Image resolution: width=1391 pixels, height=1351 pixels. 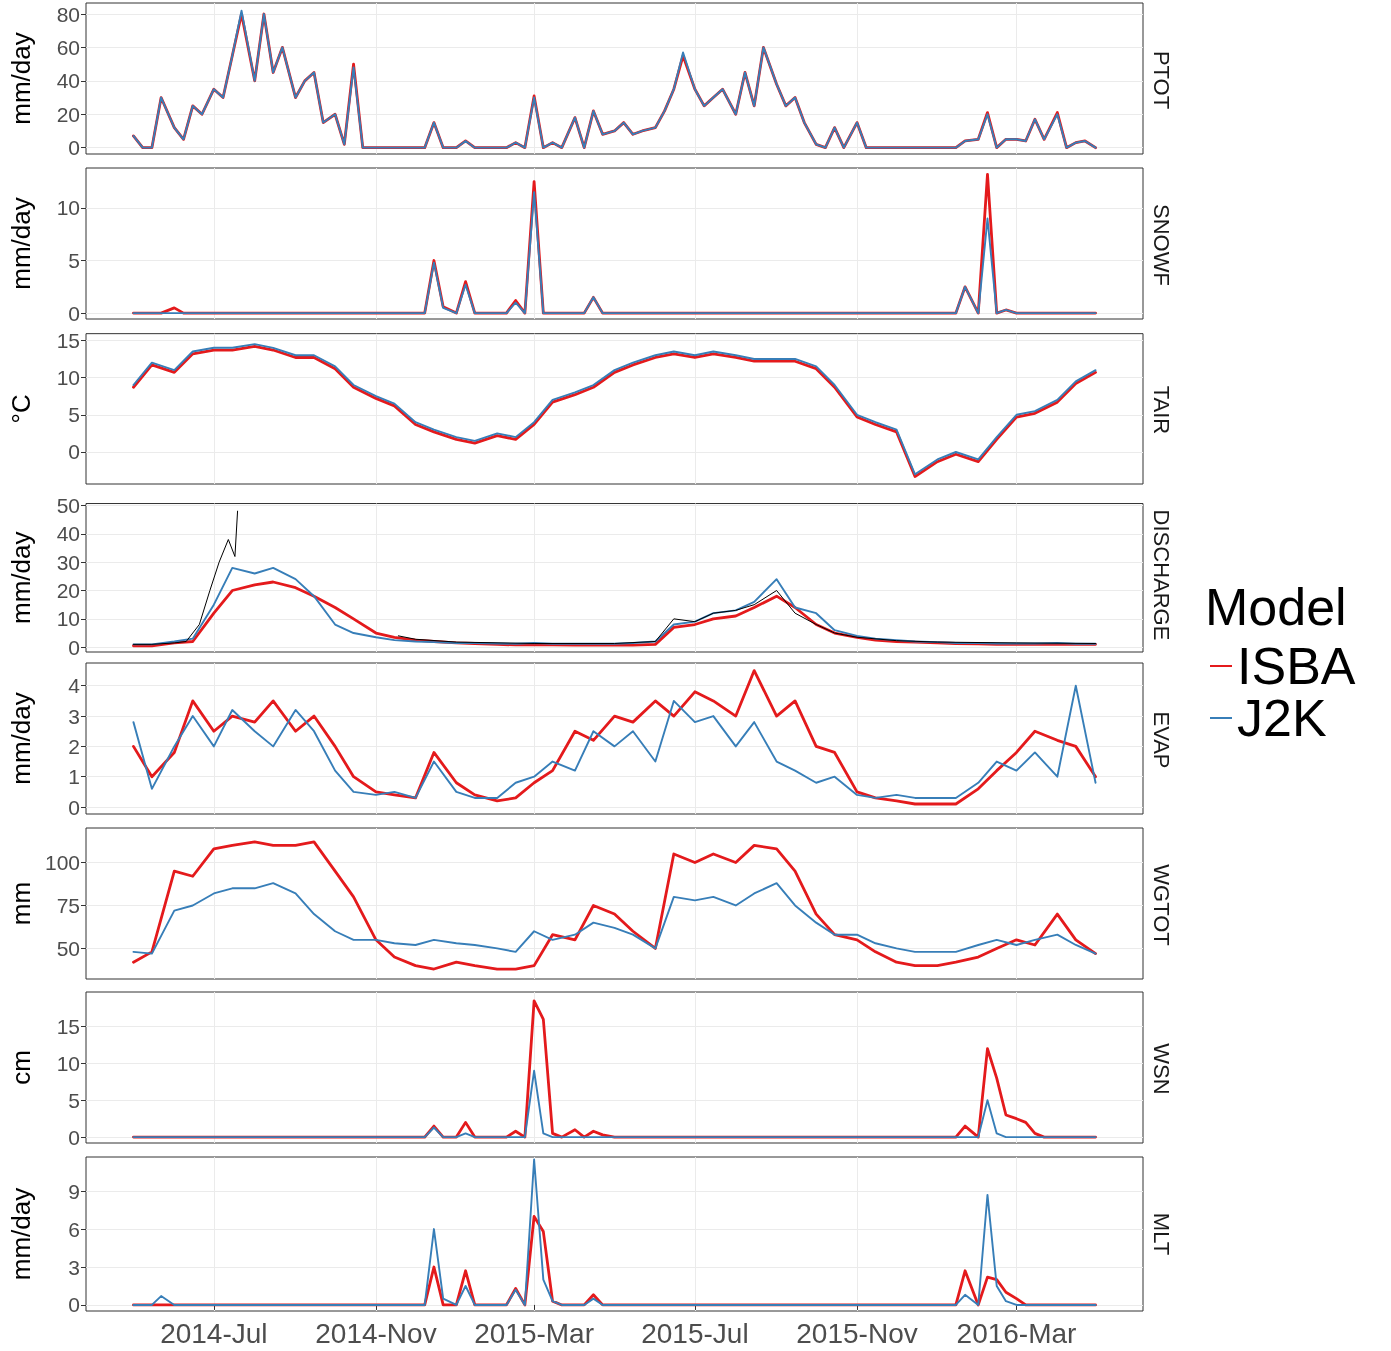 What do you see at coordinates (1161, 80) in the screenshot?
I see `text: PTOT` at bounding box center [1161, 80].